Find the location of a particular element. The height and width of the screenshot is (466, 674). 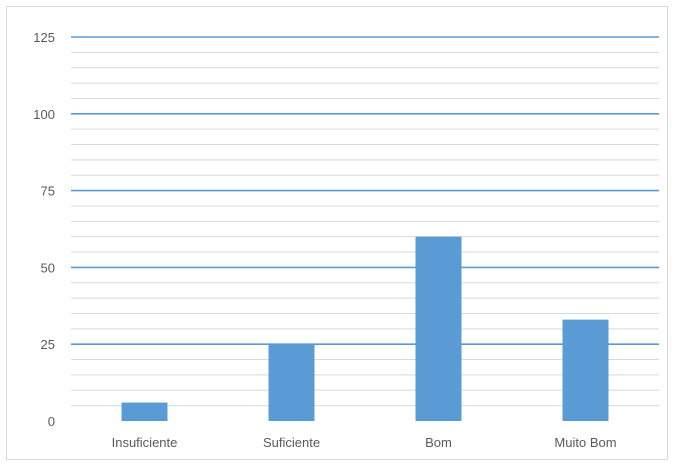

y-tick-label: 0 is located at coordinates (51, 421).